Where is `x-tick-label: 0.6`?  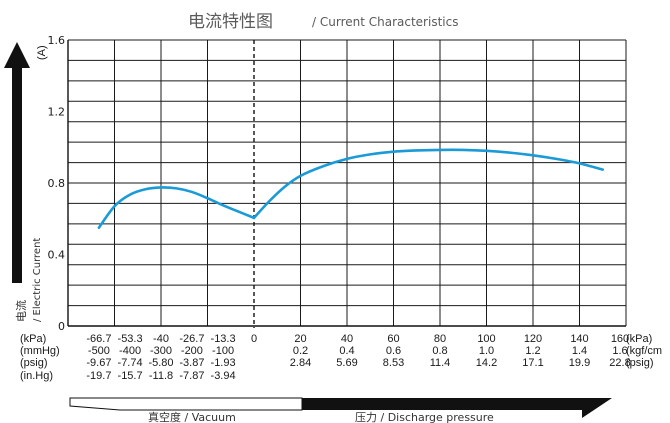 x-tick-label: 0.6 is located at coordinates (393, 351).